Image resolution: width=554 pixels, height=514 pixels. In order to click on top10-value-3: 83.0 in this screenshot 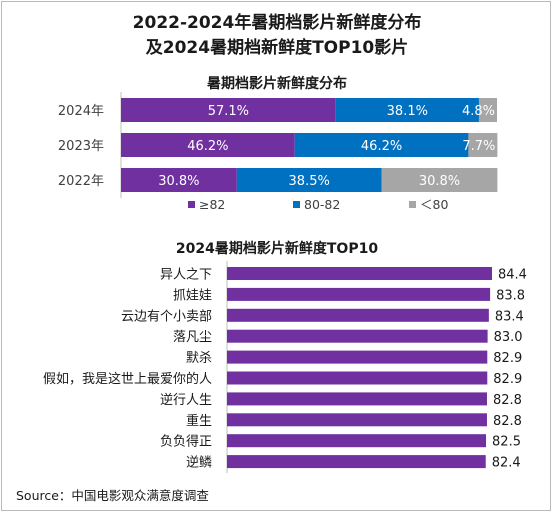, I will do `click(508, 337)`.